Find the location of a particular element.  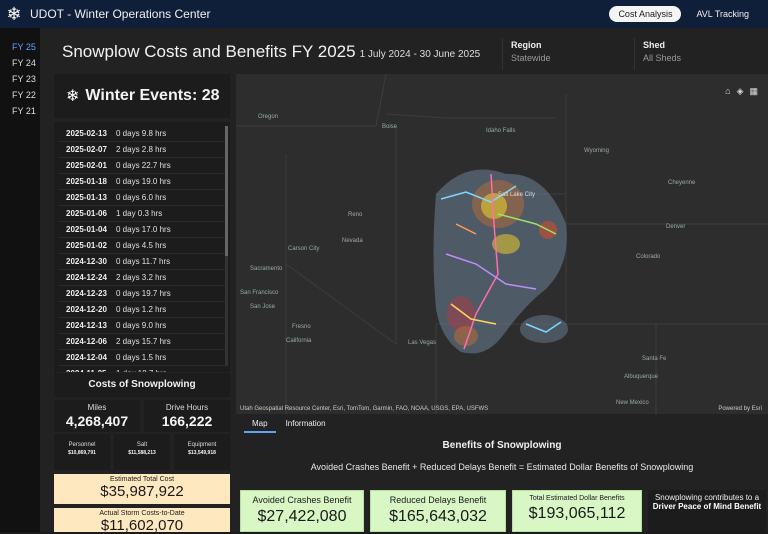

event-row: 2025-02-01 0 days 22.7 hrs is located at coordinates (142, 166).